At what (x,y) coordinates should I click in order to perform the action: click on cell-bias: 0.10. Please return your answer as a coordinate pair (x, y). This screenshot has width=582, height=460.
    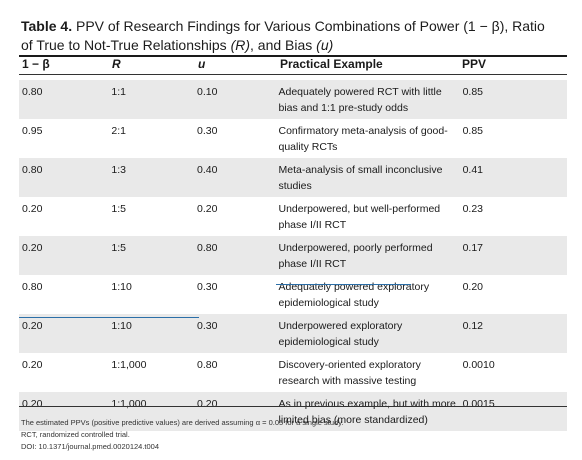
    Looking at the image, I should click on (238, 99).